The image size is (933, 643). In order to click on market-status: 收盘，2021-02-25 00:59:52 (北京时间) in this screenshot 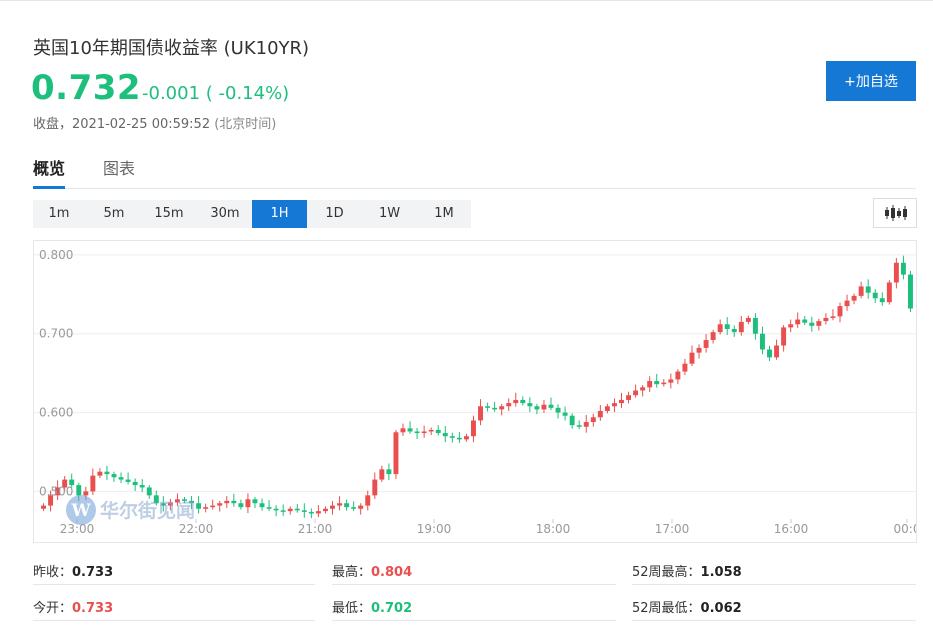, I will do `click(154, 122)`.